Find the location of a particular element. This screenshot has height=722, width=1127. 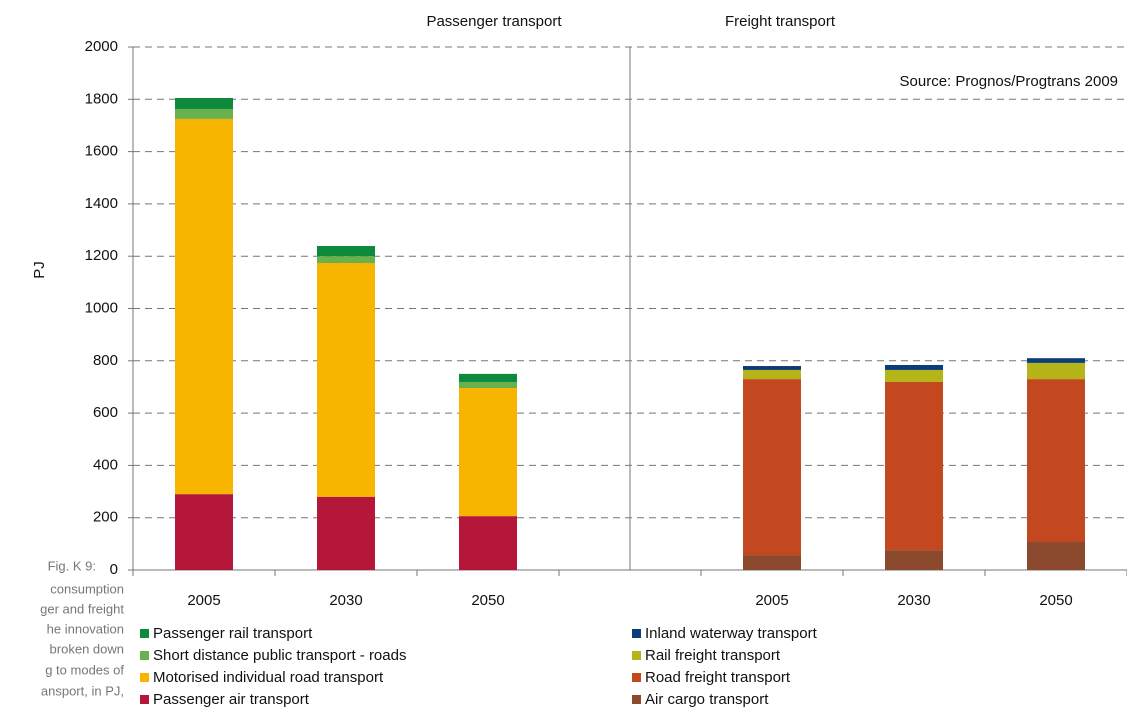

y-tick-label: 800 is located at coordinates (105, 360).